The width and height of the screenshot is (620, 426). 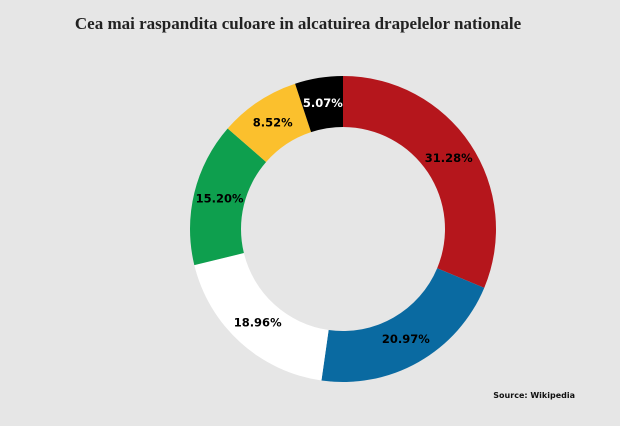 I want to click on value-label: 15.20%, so click(x=220, y=198).